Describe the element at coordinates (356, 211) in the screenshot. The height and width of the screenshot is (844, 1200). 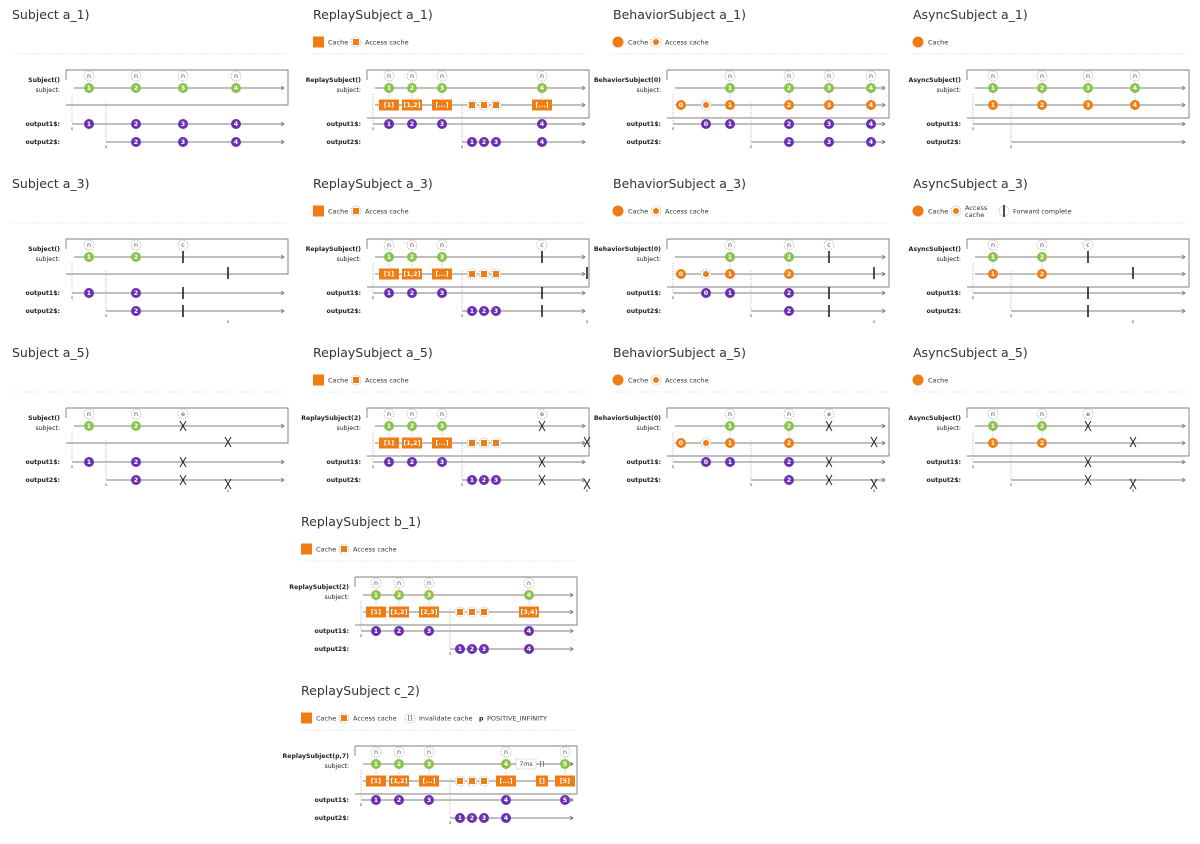
I see `legend-access-cache-swatch-square` at that location.